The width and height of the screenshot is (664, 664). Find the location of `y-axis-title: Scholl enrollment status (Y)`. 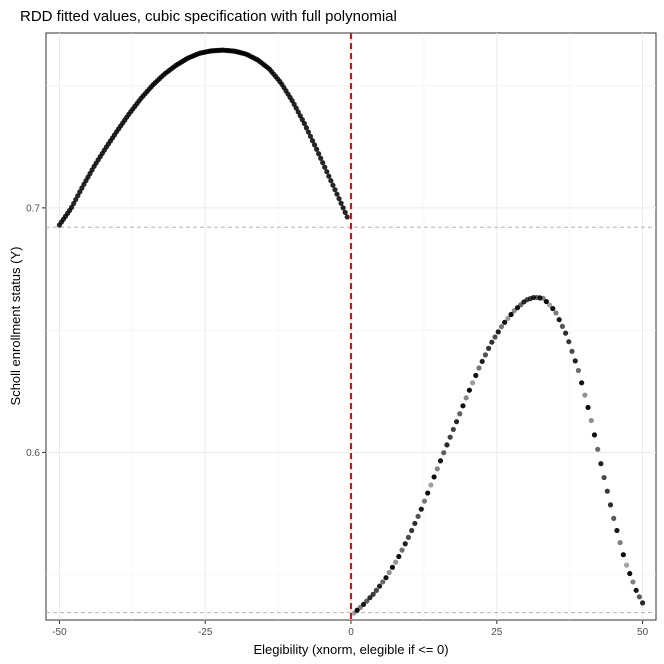

y-axis-title: Scholl enrollment status (Y) is located at coordinates (15, 326).